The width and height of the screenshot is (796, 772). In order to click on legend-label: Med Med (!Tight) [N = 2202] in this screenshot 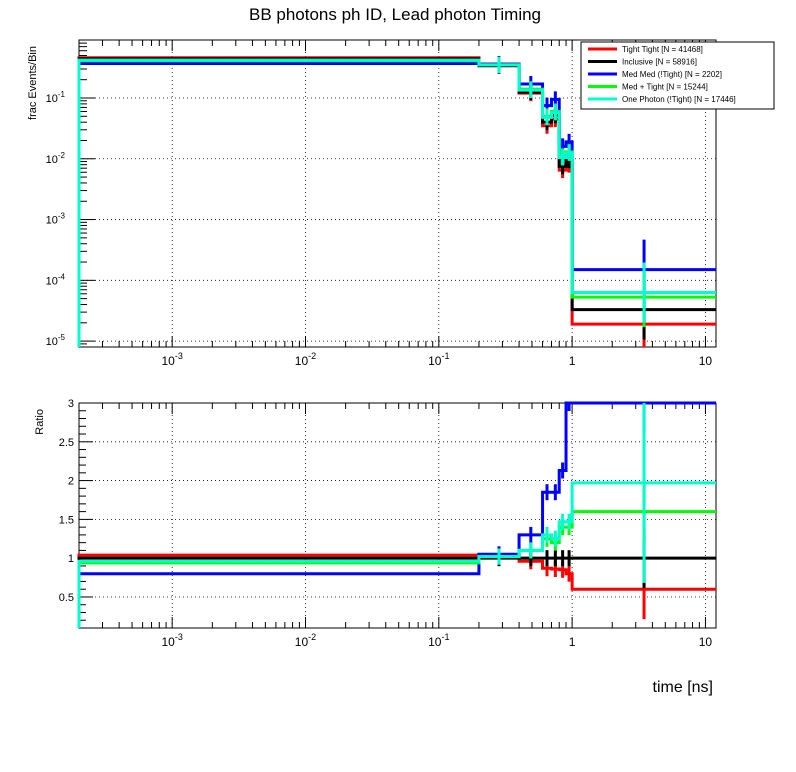, I will do `click(672, 74)`.